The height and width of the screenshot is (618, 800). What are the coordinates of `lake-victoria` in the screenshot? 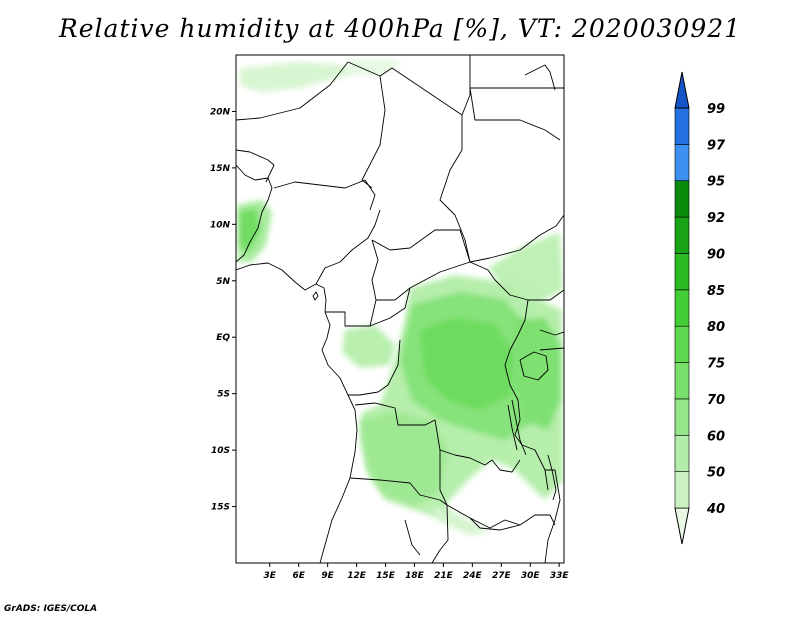 It's located at (534, 366).